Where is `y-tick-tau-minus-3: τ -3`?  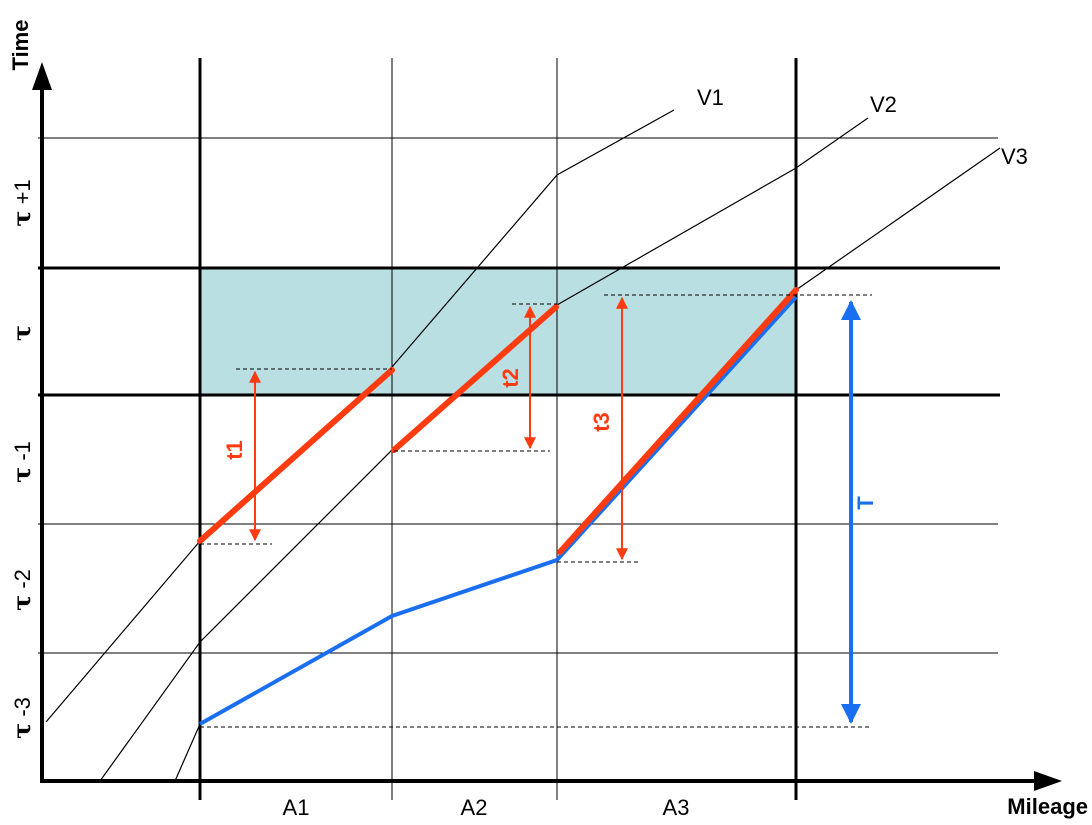 y-tick-tau-minus-3: τ -3 is located at coordinates (21, 718).